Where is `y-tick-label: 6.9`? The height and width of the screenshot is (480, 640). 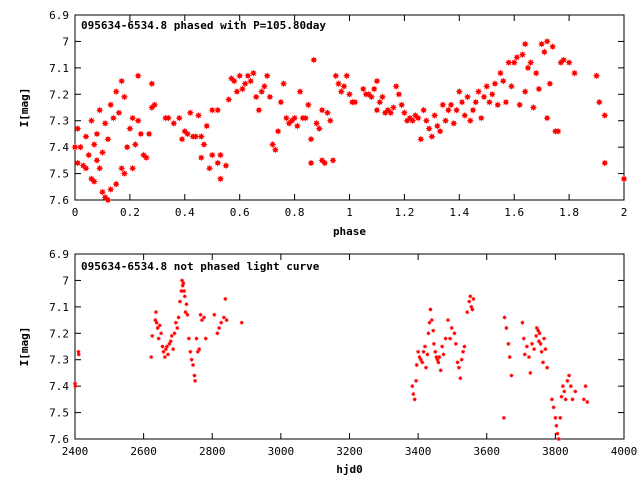 y-tick-label: 6.9 is located at coordinates (59, 254).